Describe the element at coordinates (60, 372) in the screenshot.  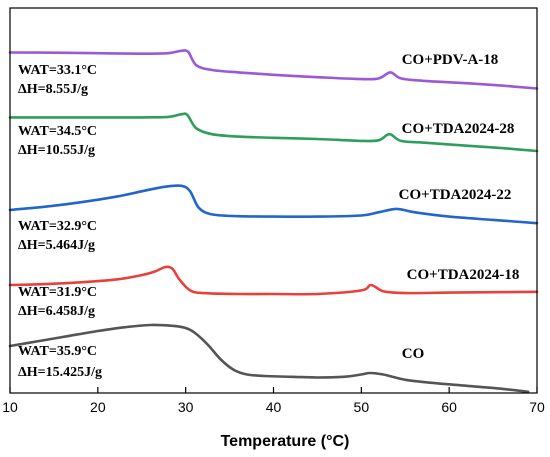
I see `dh-label-co: ΔH=15.425J/g` at that location.